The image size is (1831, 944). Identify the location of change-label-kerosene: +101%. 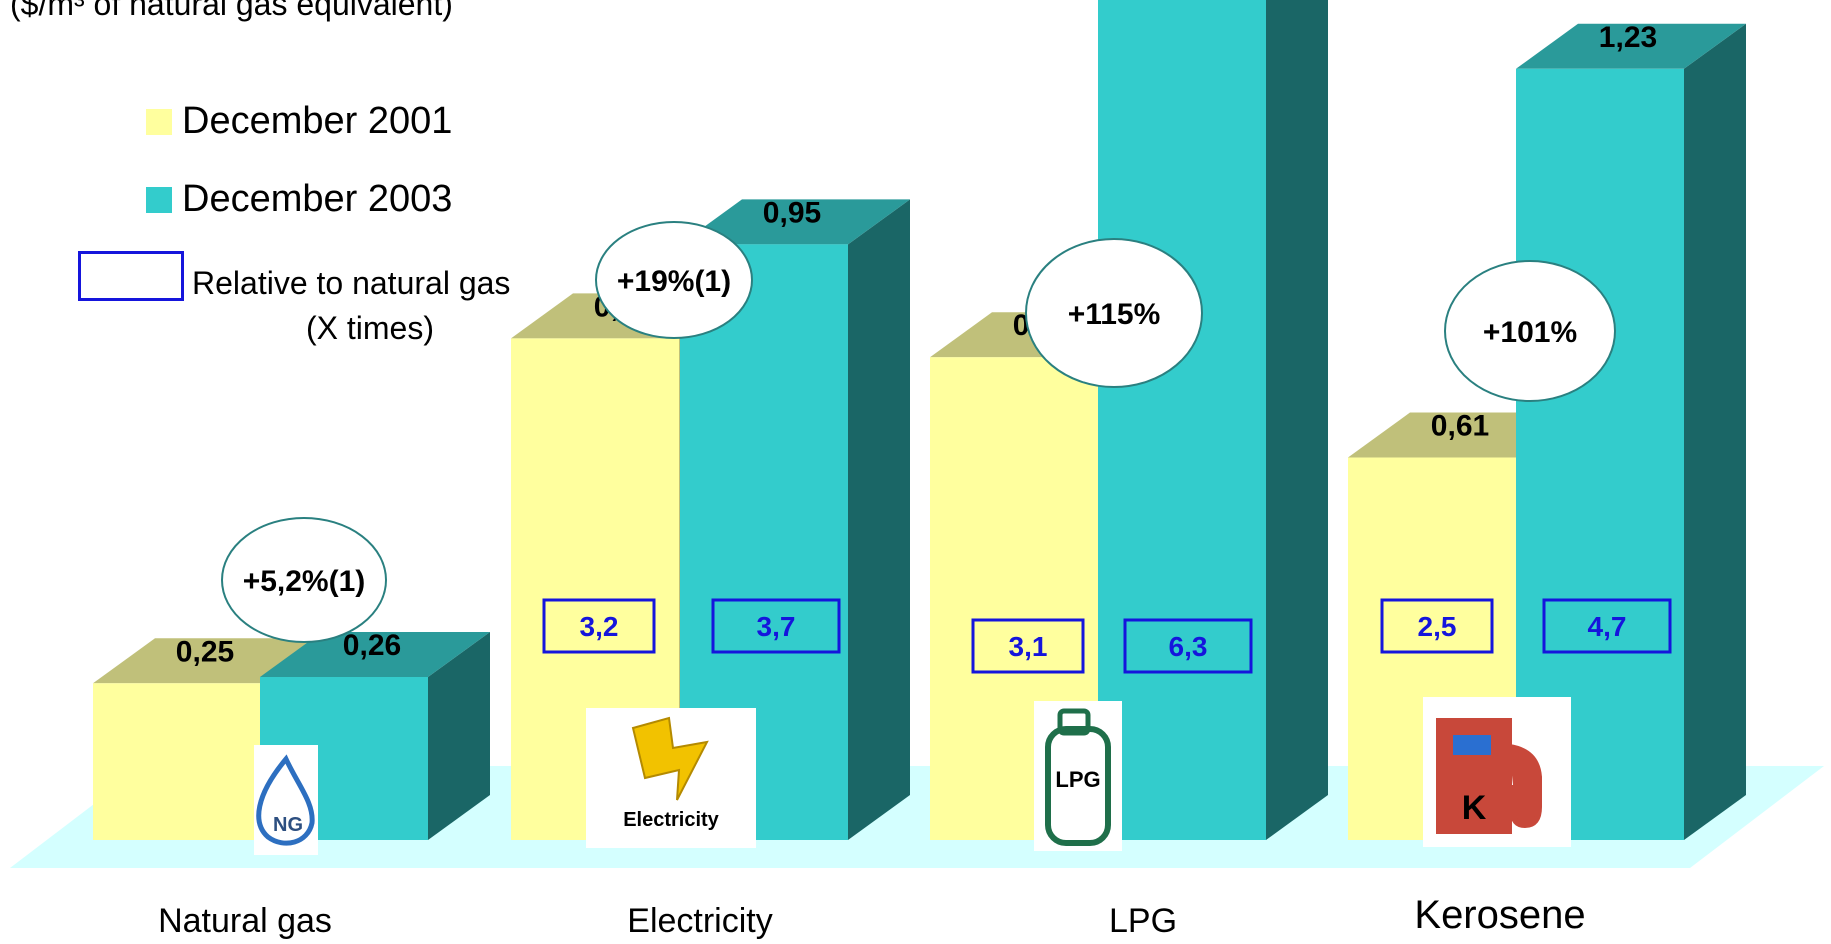
(1530, 332).